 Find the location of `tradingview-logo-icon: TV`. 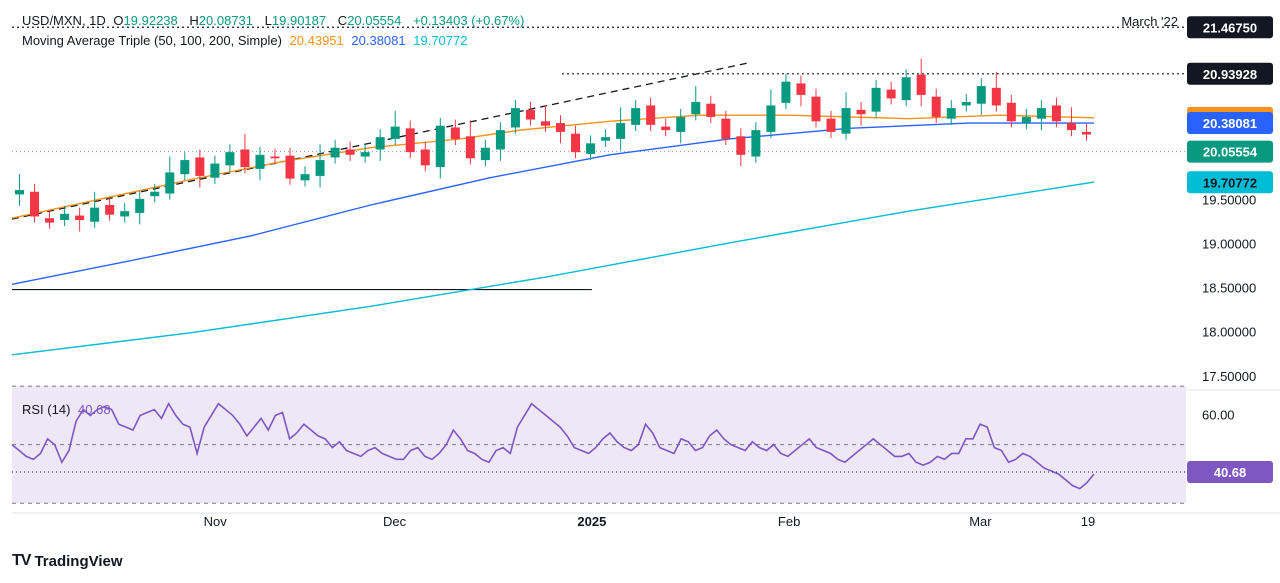

tradingview-logo-icon: TV is located at coordinates (21, 560).